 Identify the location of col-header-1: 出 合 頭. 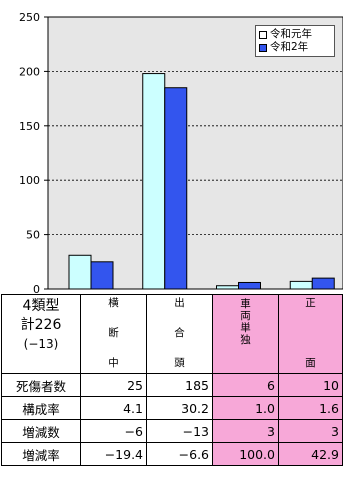
(179, 334).